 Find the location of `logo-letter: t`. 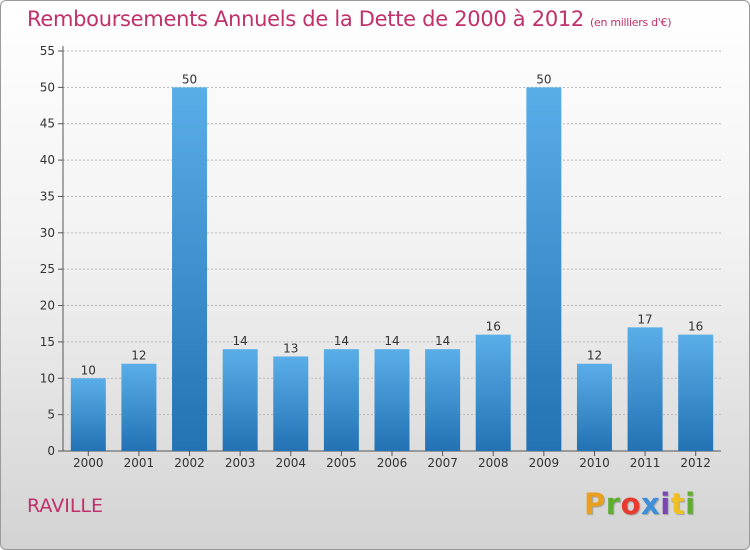

logo-letter: t is located at coordinates (678, 504).